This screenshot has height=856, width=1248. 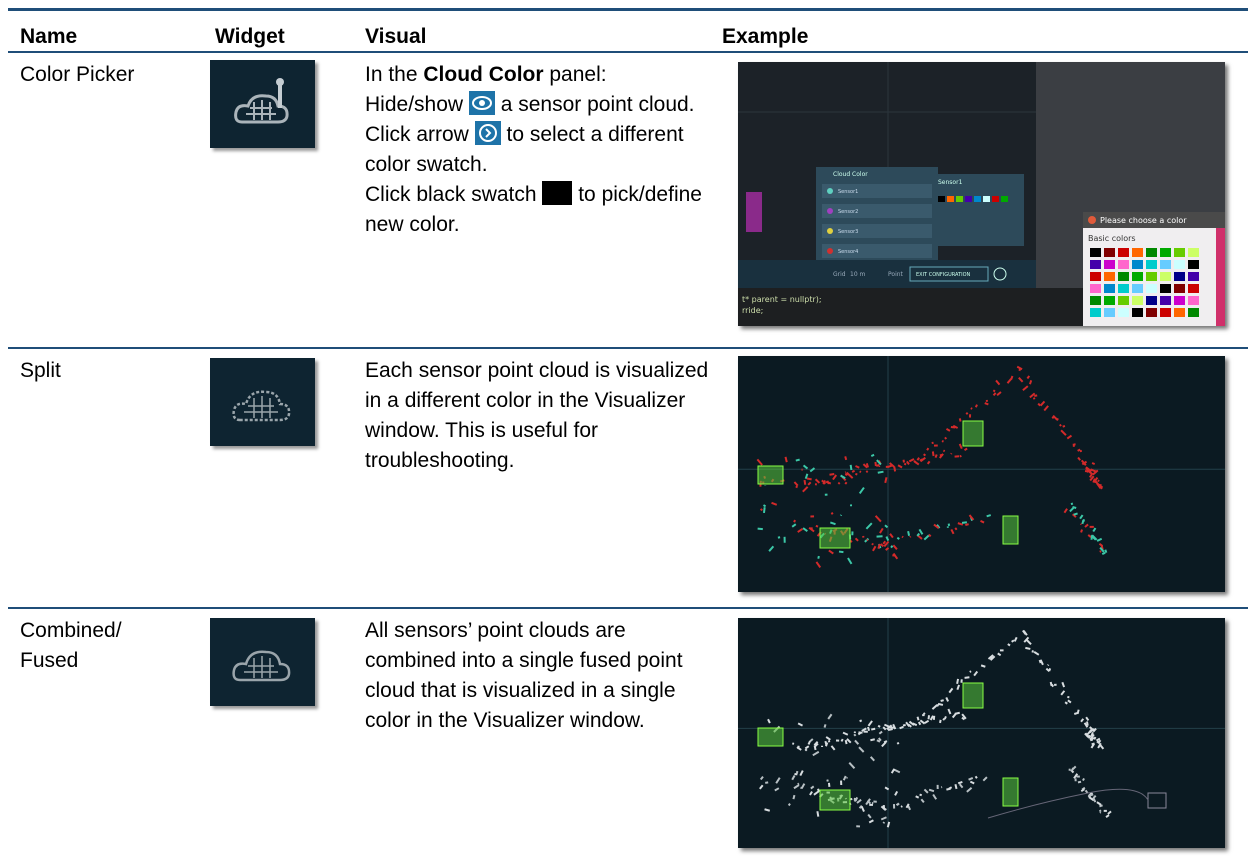 I want to click on sensor-row, so click(x=877, y=191).